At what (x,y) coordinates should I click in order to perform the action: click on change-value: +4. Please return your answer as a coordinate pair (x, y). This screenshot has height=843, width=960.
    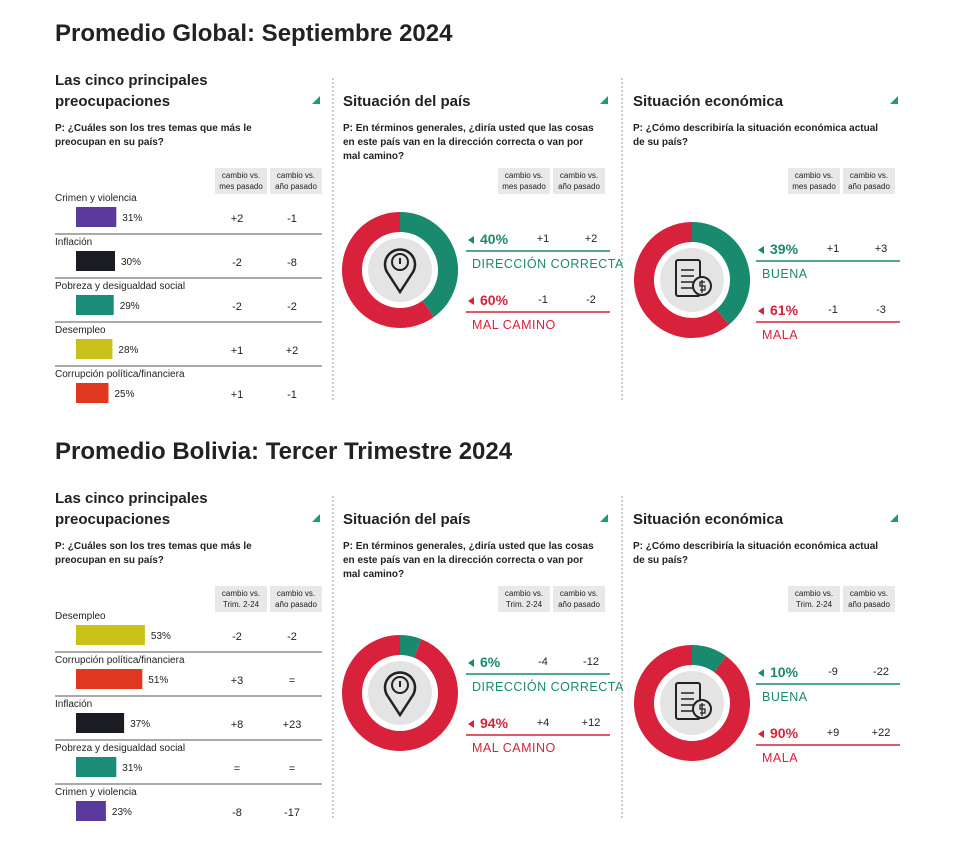
    Looking at the image, I should click on (543, 723).